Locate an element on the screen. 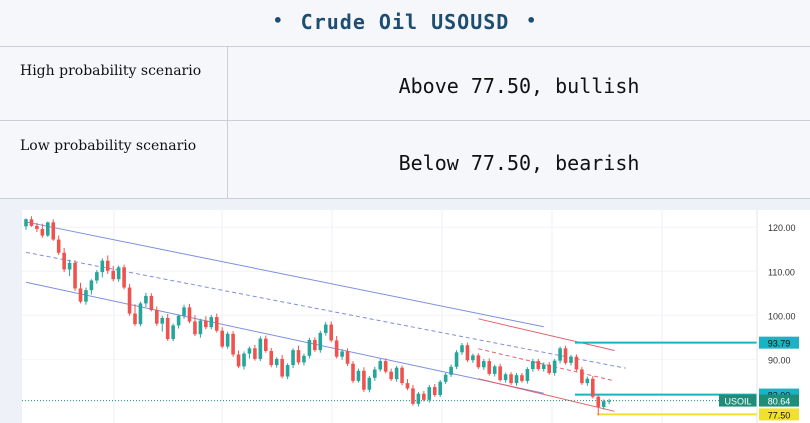  scenario-label: High probability scenario is located at coordinates (111, 71).